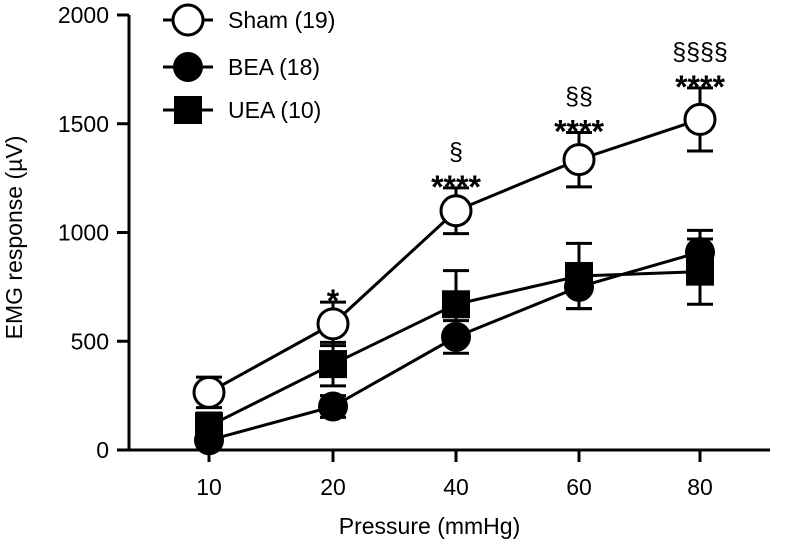  I want to click on x-tick-label: 40, so click(456, 487).